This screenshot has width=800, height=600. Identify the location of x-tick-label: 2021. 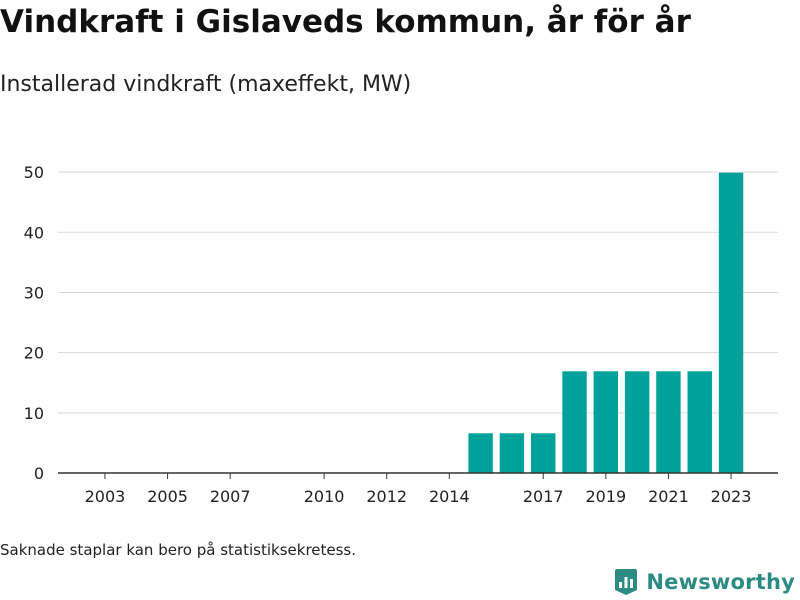
(668, 496).